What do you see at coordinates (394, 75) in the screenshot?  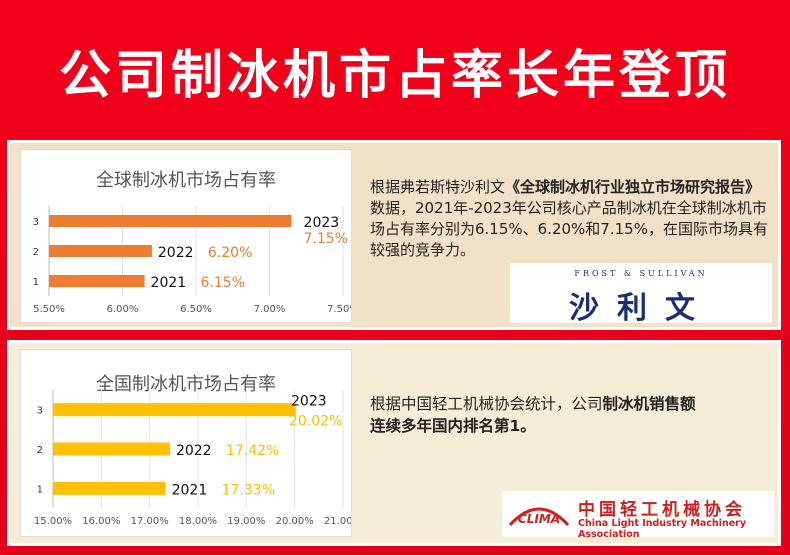 I see `headline: 公司制冰机市占率长年登顶` at bounding box center [394, 75].